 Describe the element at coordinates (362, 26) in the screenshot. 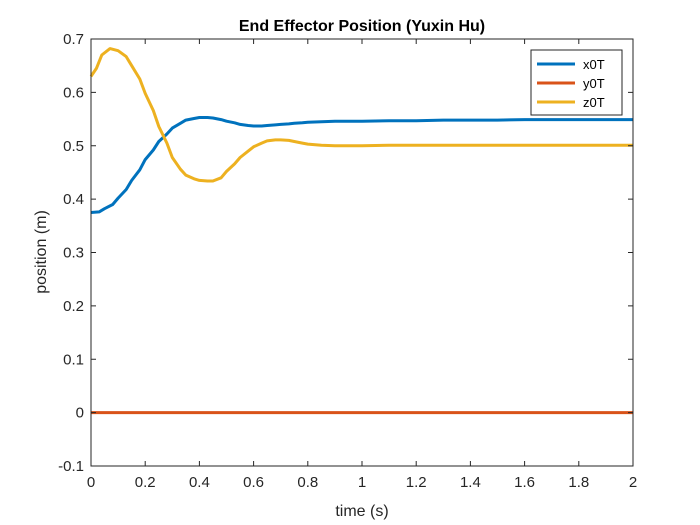

I see `chart-title: End Effector Position (Yuxin Hu)` at that location.